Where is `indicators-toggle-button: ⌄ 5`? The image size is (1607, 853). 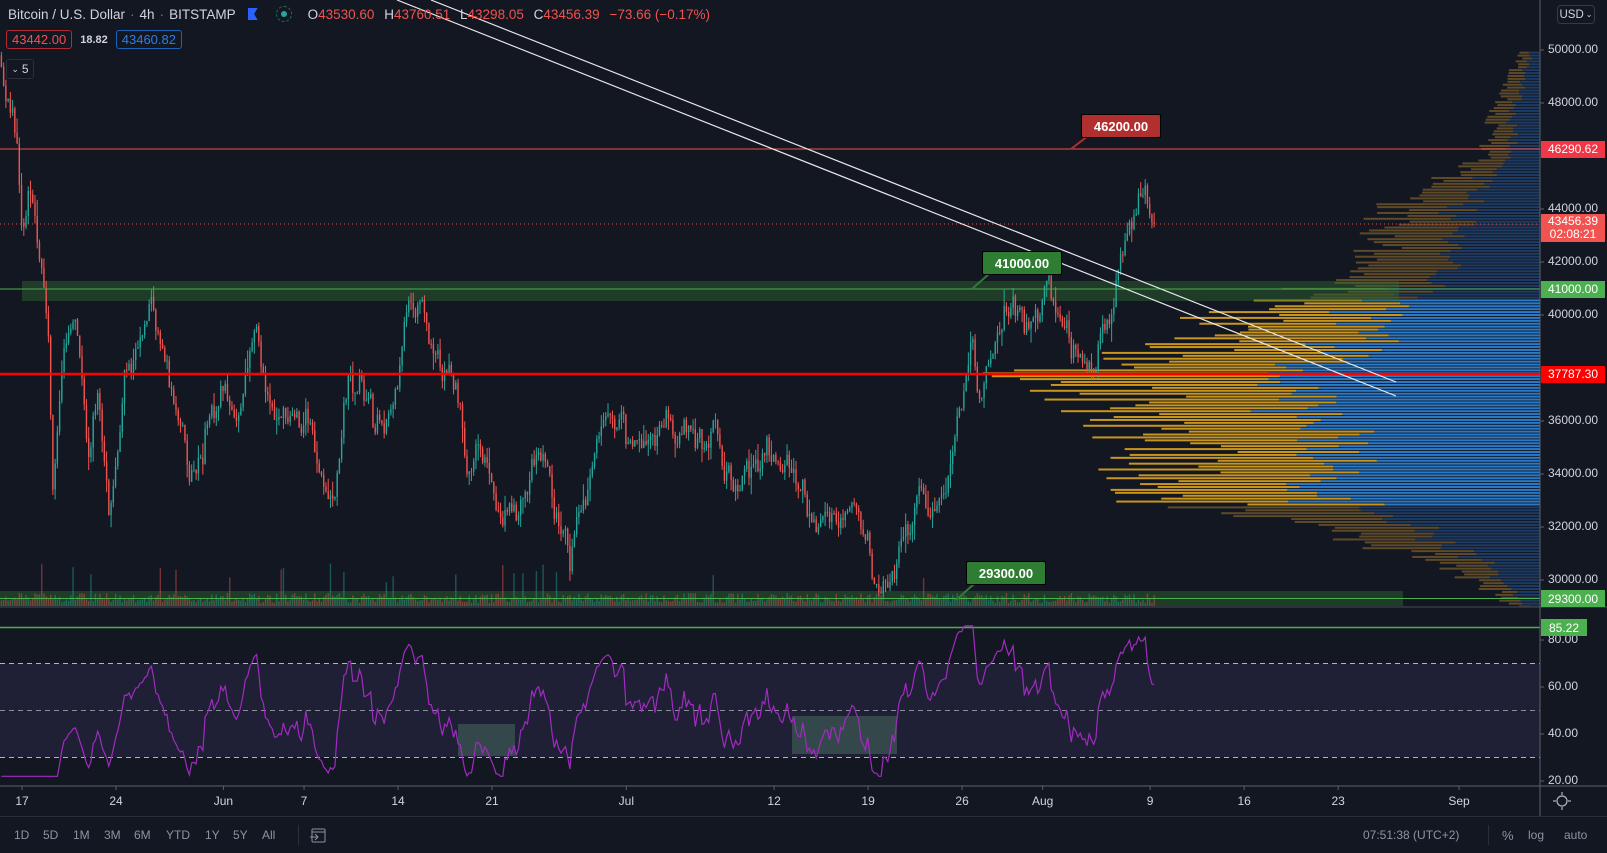
indicators-toggle-button: ⌄ 5 is located at coordinates (20, 69).